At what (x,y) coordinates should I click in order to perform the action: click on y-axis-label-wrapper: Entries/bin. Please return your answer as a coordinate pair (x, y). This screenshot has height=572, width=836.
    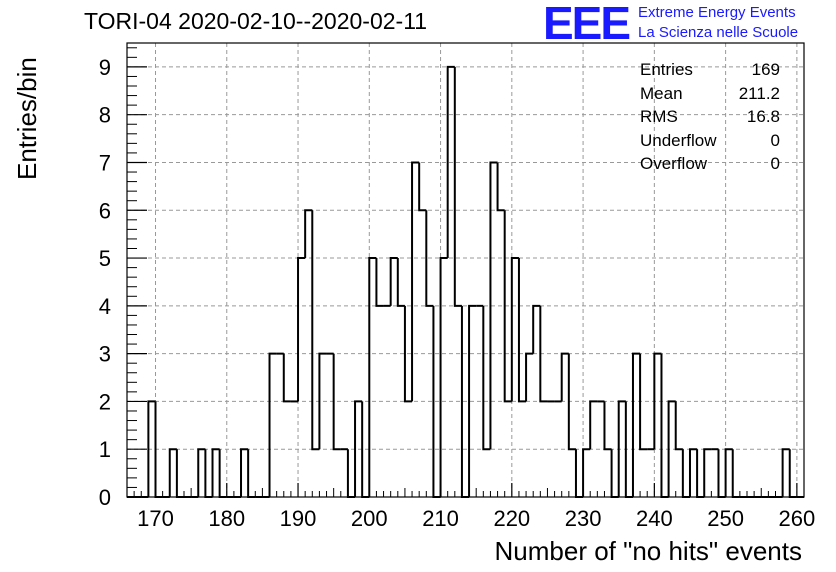
    Looking at the image, I should click on (25, 123).